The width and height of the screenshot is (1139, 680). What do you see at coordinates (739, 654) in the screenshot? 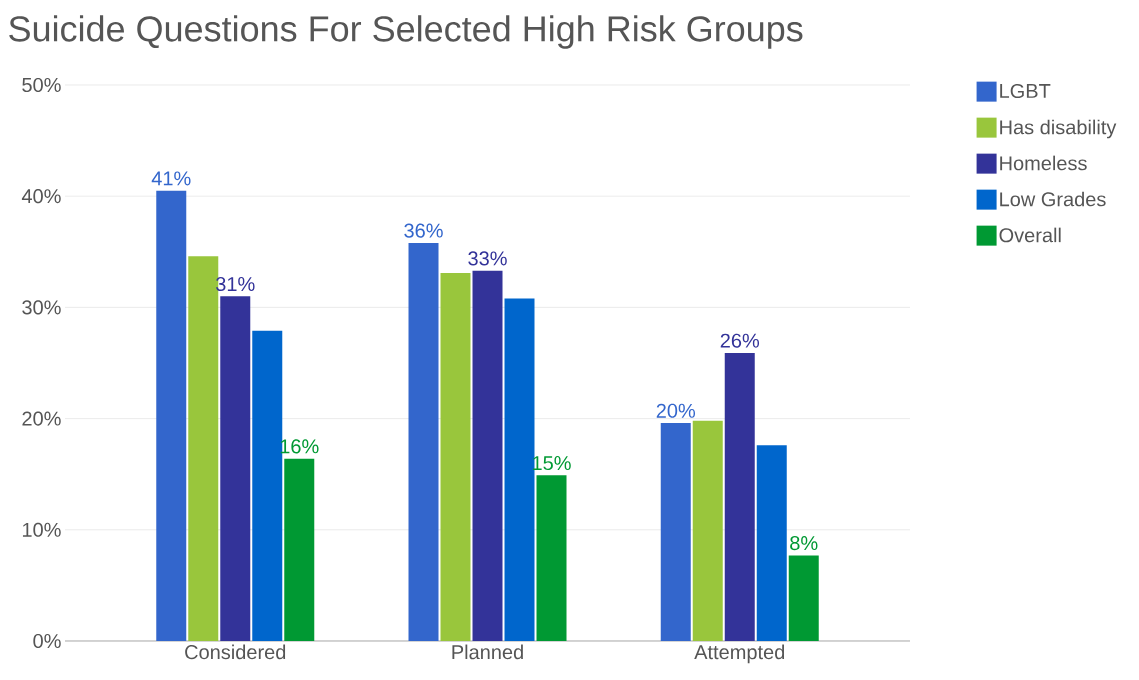
I see `x-tick-label: Attempted` at bounding box center [739, 654].